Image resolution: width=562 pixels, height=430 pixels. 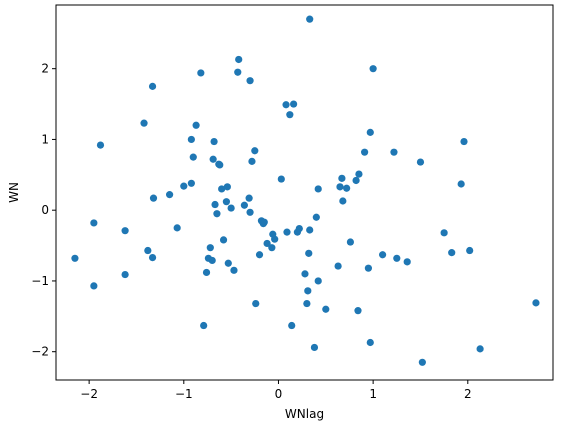 What do you see at coordinates (468, 394) in the screenshot?
I see `x-tick-label: 2` at bounding box center [468, 394].